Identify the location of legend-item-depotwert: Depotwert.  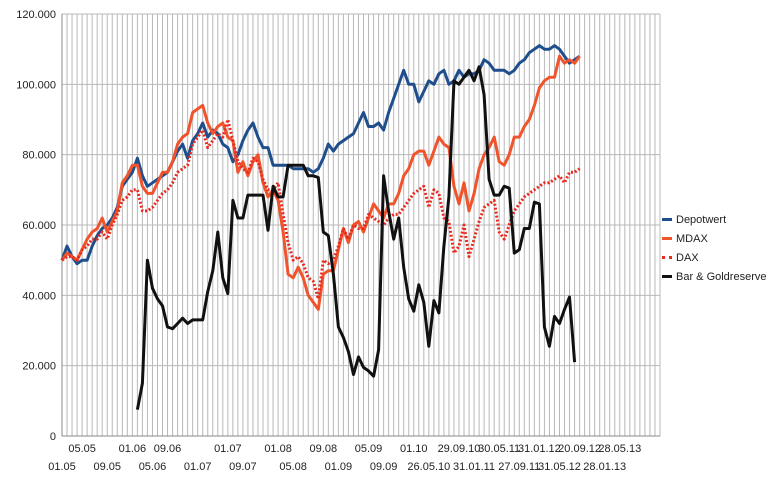
(715, 219).